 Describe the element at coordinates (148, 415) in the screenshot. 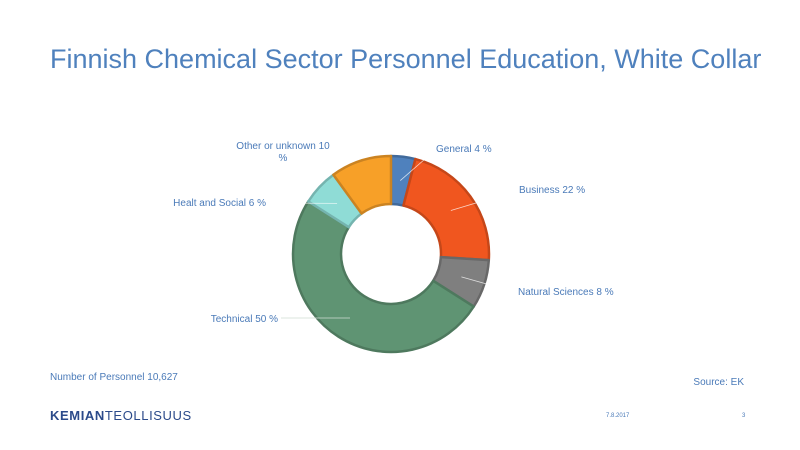

I see `logo-part2: TEOLLISUUS` at that location.